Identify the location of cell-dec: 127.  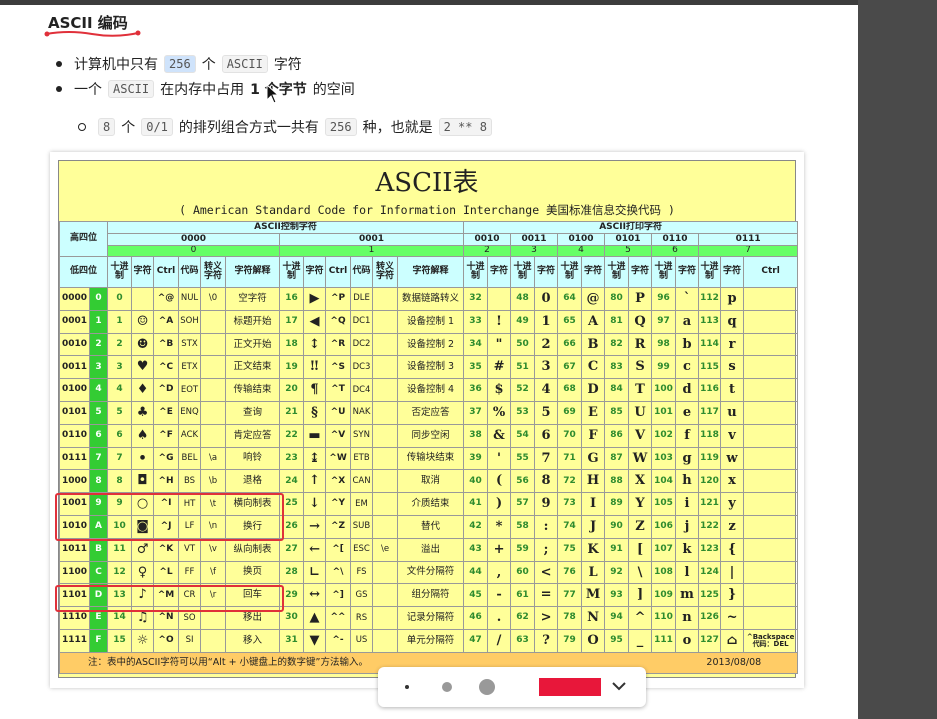
(710, 640).